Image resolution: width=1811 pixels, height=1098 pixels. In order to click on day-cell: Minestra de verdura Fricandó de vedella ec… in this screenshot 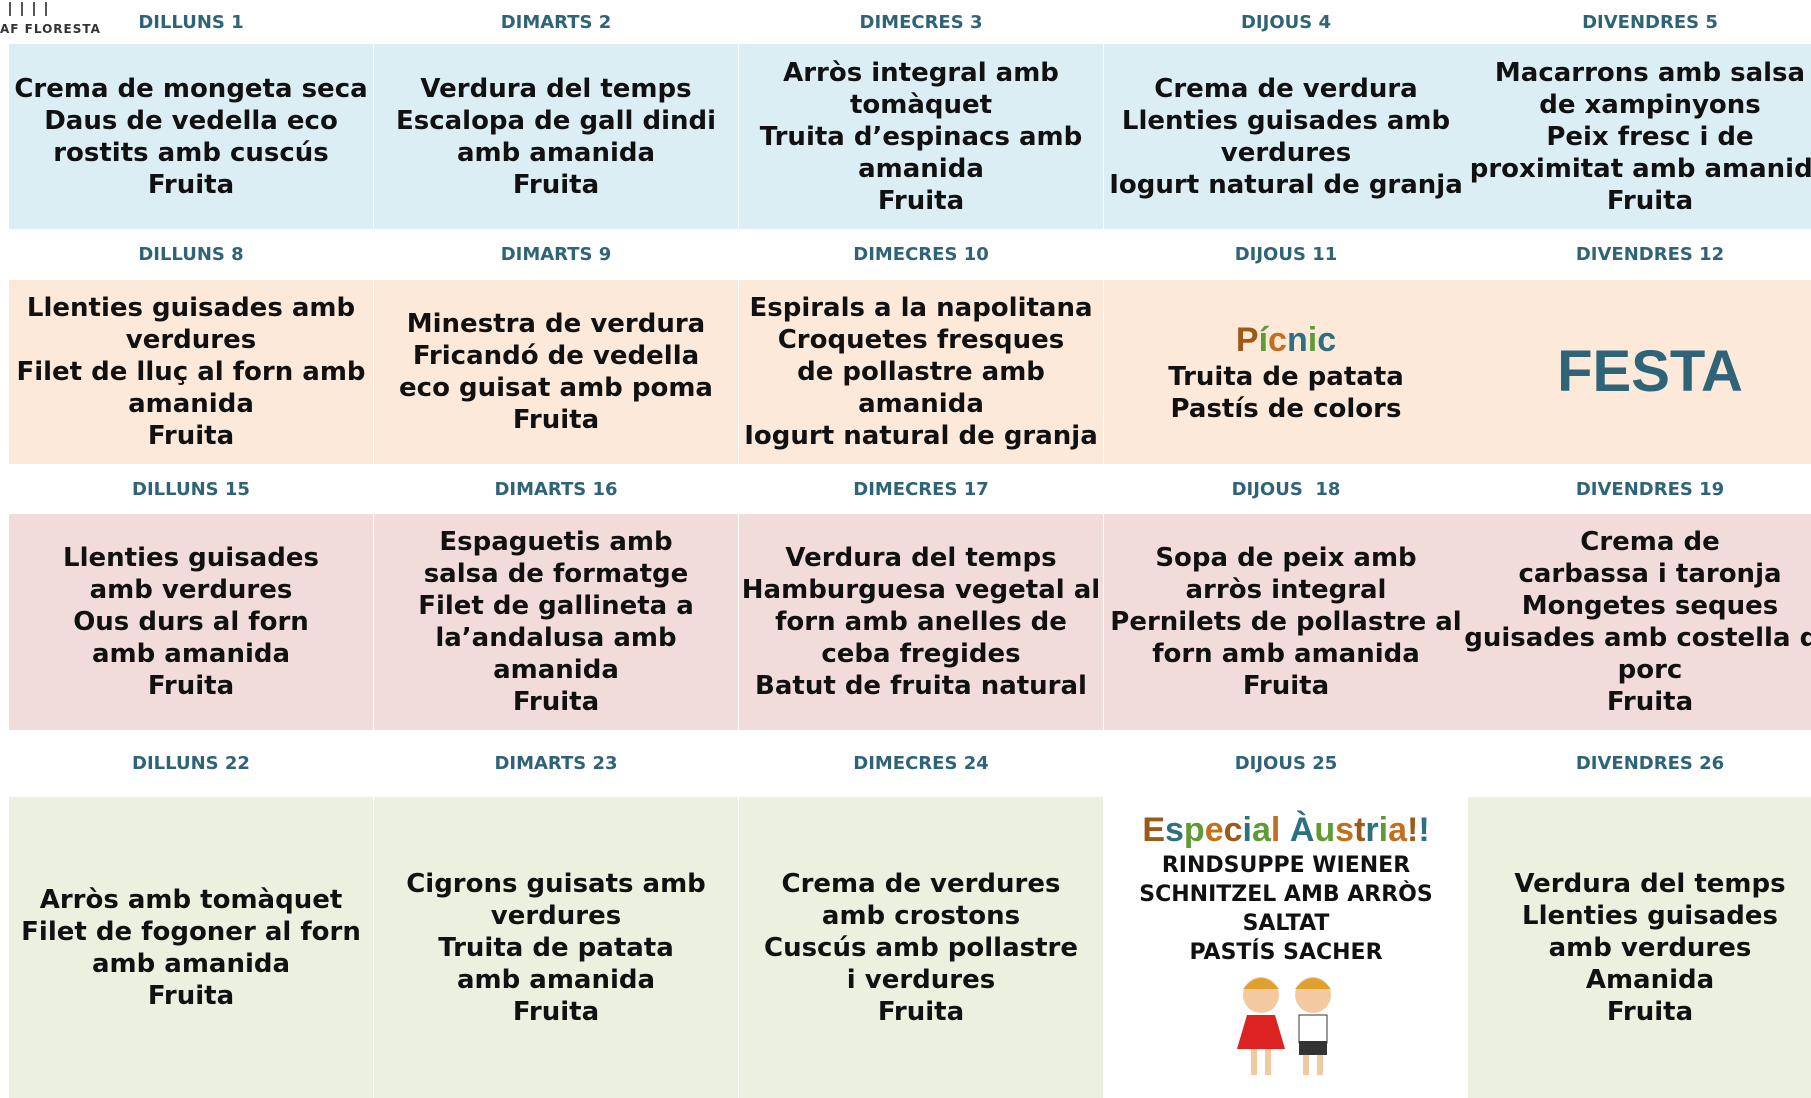, I will do `click(556, 372)`.